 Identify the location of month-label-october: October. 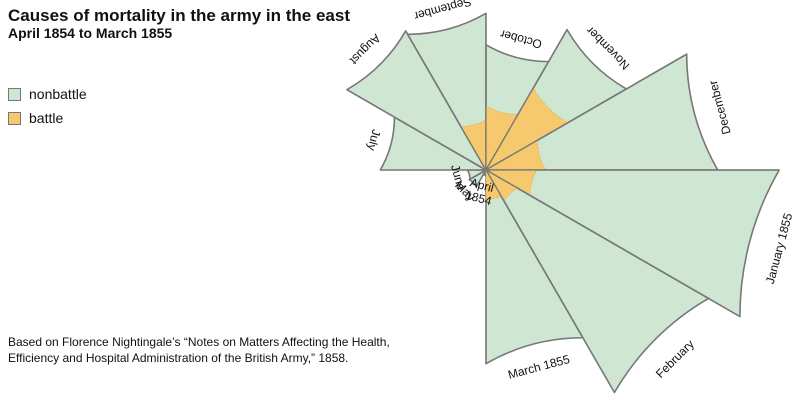
(521, 39).